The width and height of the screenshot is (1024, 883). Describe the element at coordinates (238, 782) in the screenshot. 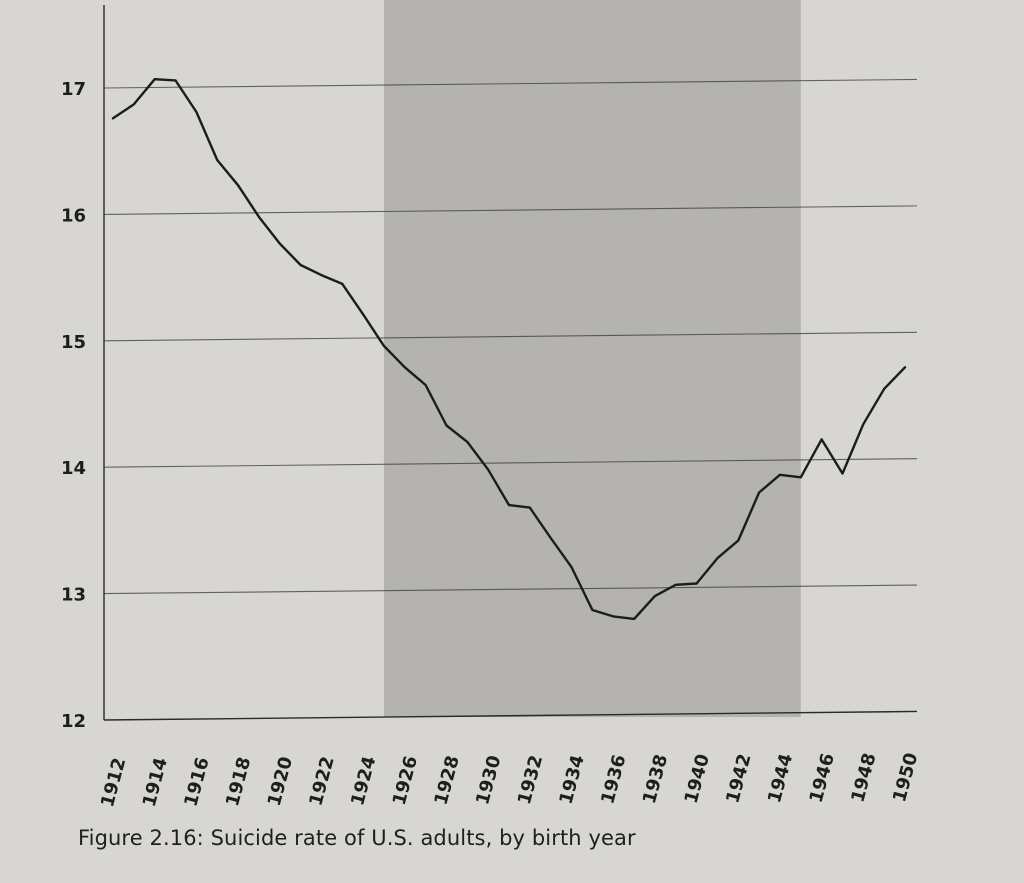

I see `x-tick-label: 1918` at that location.